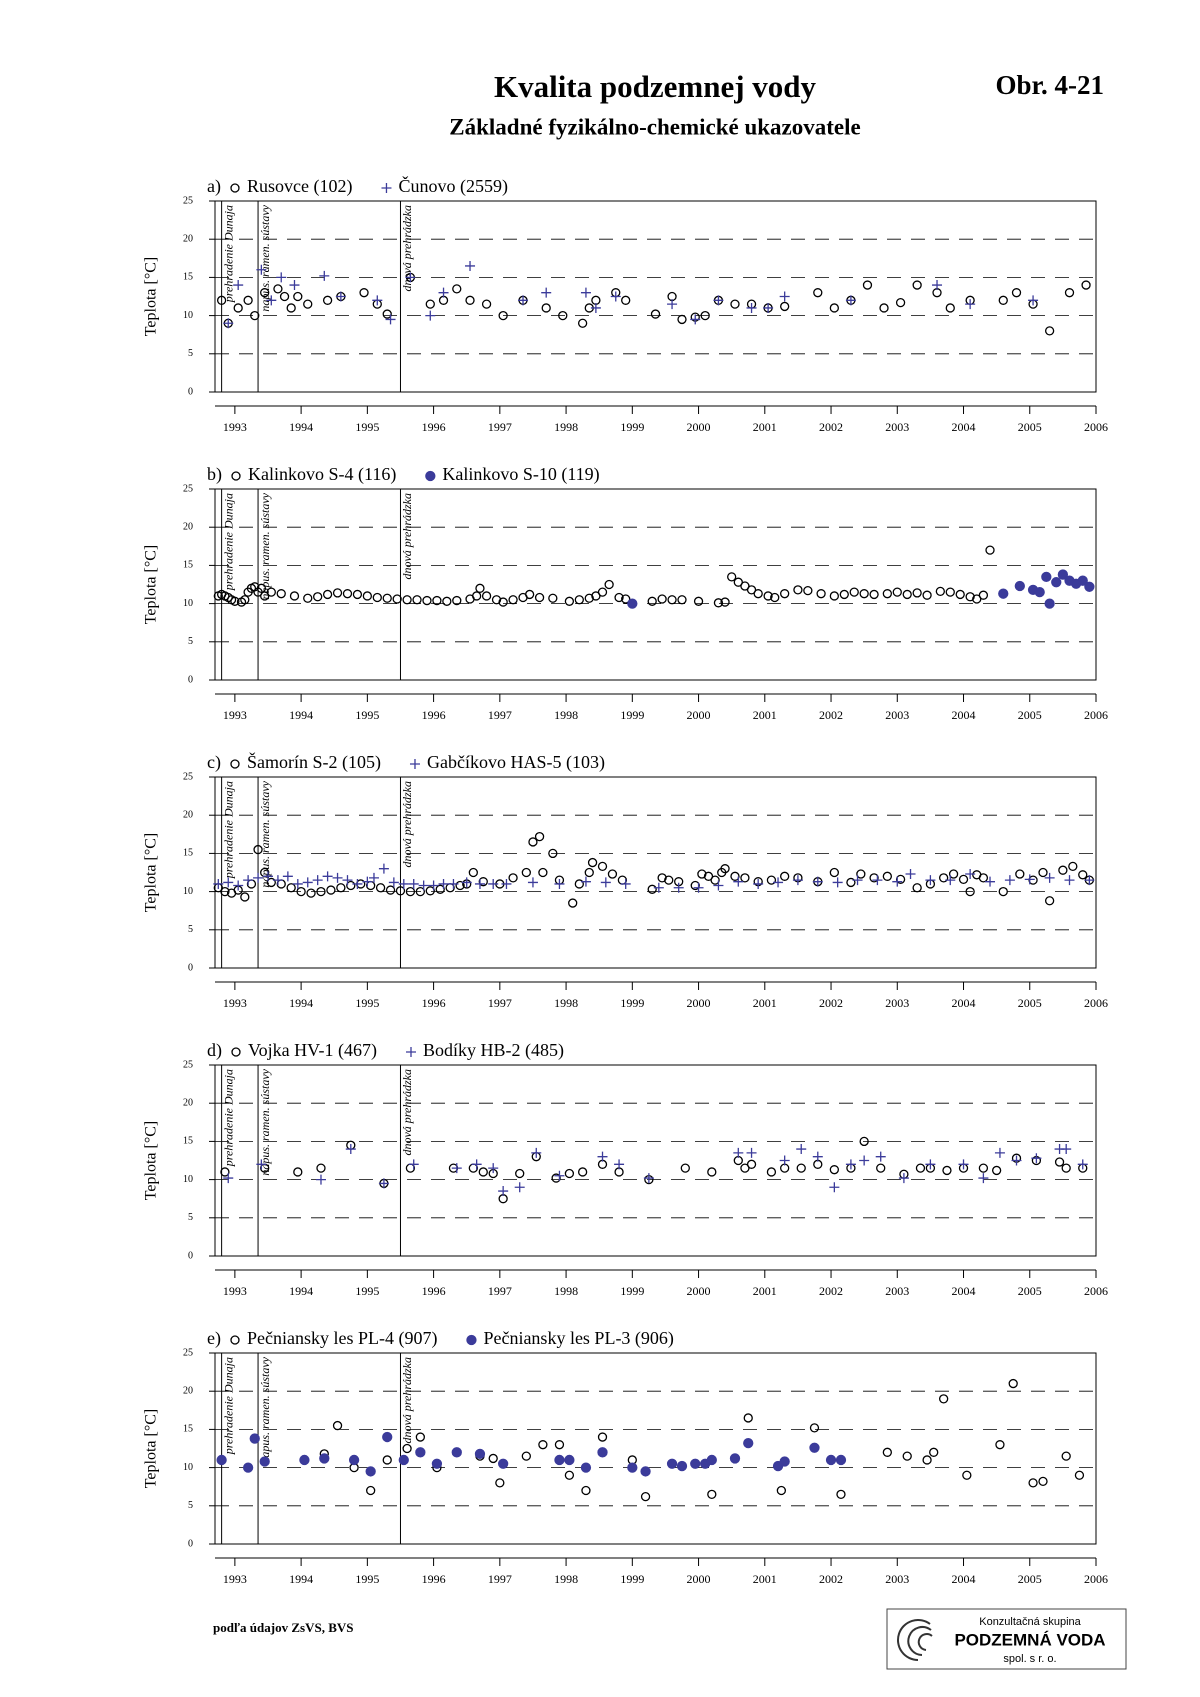 The image size is (1200, 1697). Describe the element at coordinates (655, 1160) in the screenshot. I see `plot-frame` at that location.